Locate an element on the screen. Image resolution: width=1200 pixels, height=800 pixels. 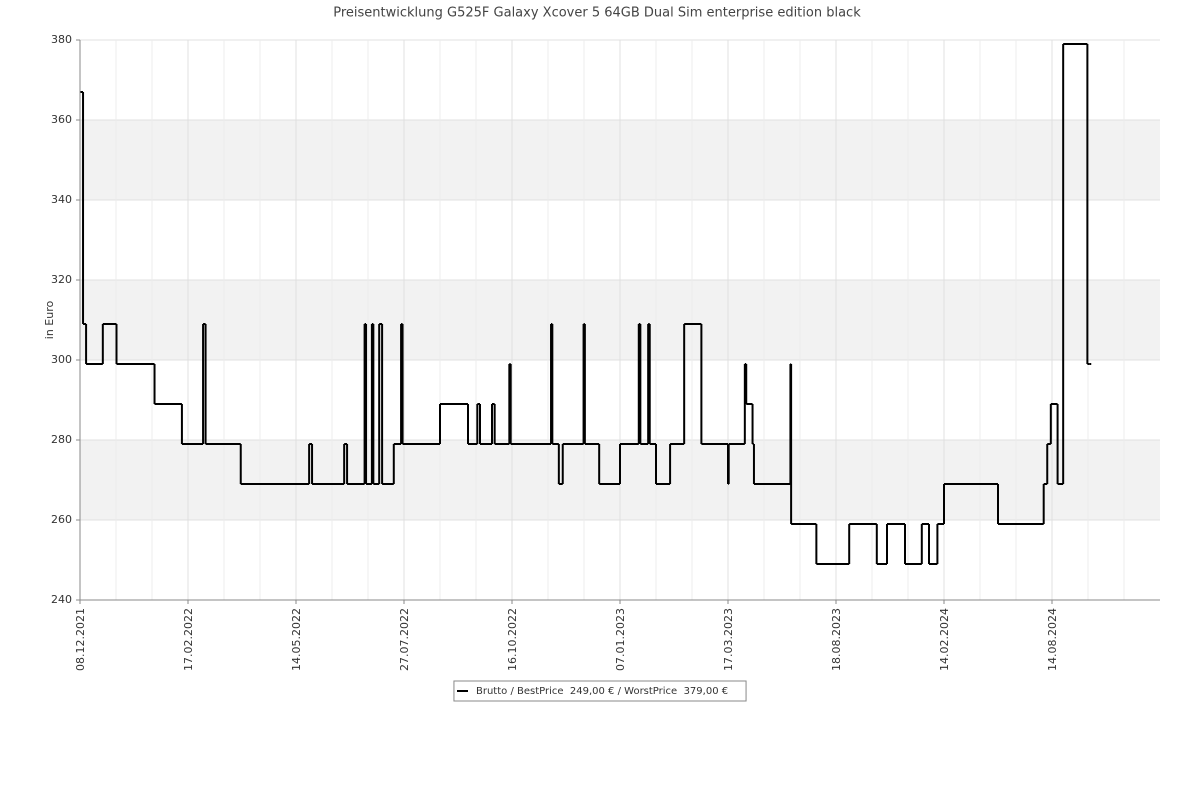
x-tick-label: 27.07.2022 is located at coordinates (404, 639).